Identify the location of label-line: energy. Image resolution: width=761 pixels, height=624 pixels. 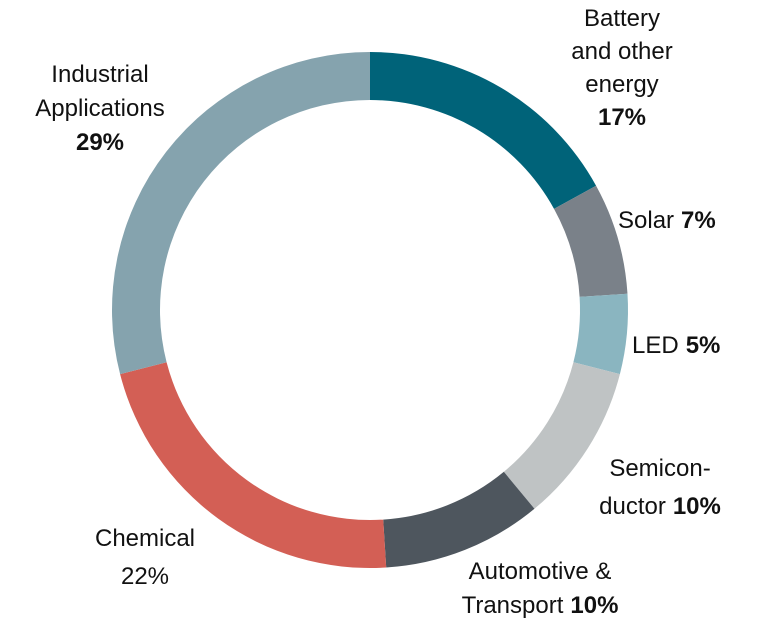
(621, 84).